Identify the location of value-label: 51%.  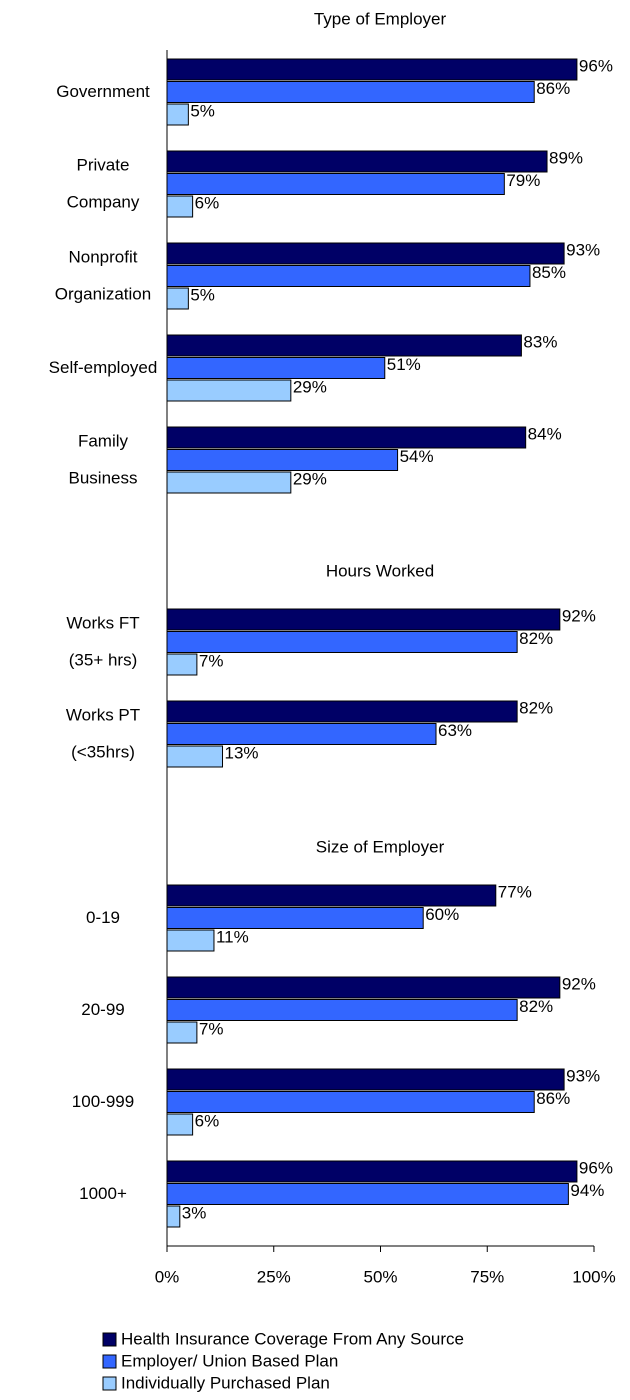
(404, 364).